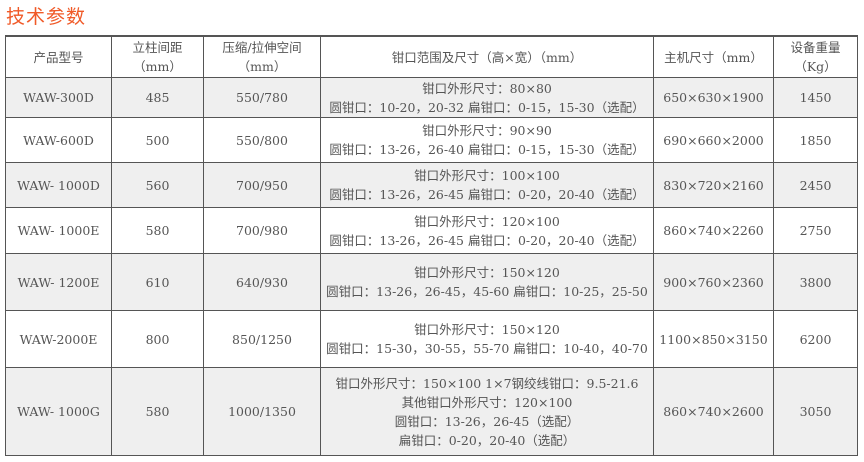  I want to click on cell-test-space: 850/1250, so click(262, 339).